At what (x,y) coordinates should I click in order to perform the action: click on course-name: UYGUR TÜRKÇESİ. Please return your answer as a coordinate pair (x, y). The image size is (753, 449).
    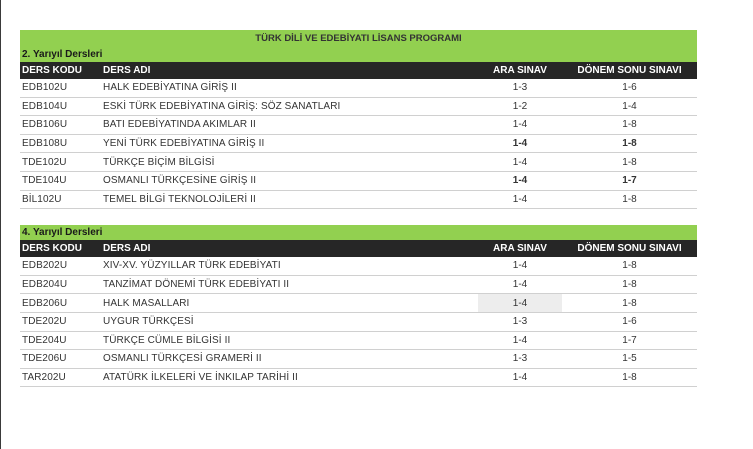
    Looking at the image, I should click on (148, 322).